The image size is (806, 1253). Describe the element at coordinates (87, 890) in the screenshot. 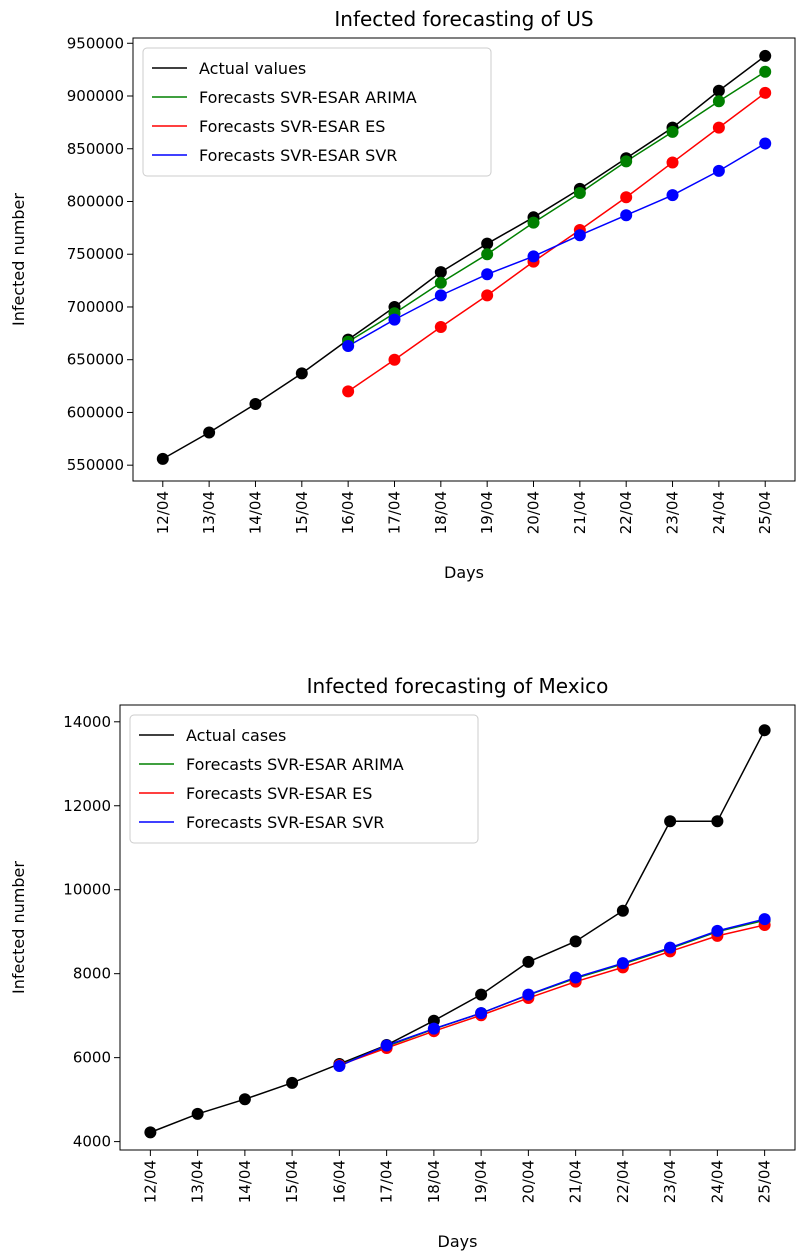

I see `y-tick-label: 10000` at that location.